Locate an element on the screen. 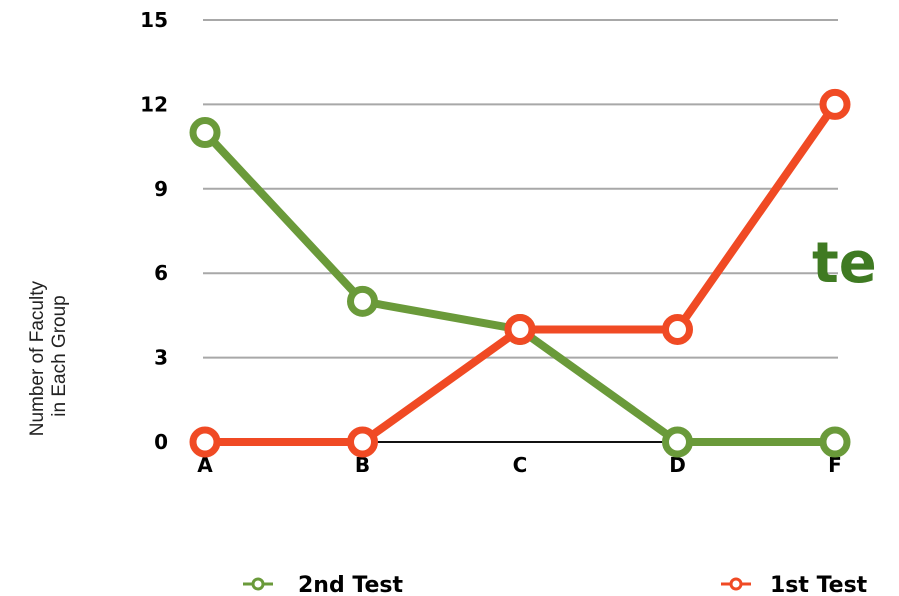 This screenshot has height=596, width=899. y-tick-labels: 0 3 6 9 12 15 is located at coordinates (154, 231).